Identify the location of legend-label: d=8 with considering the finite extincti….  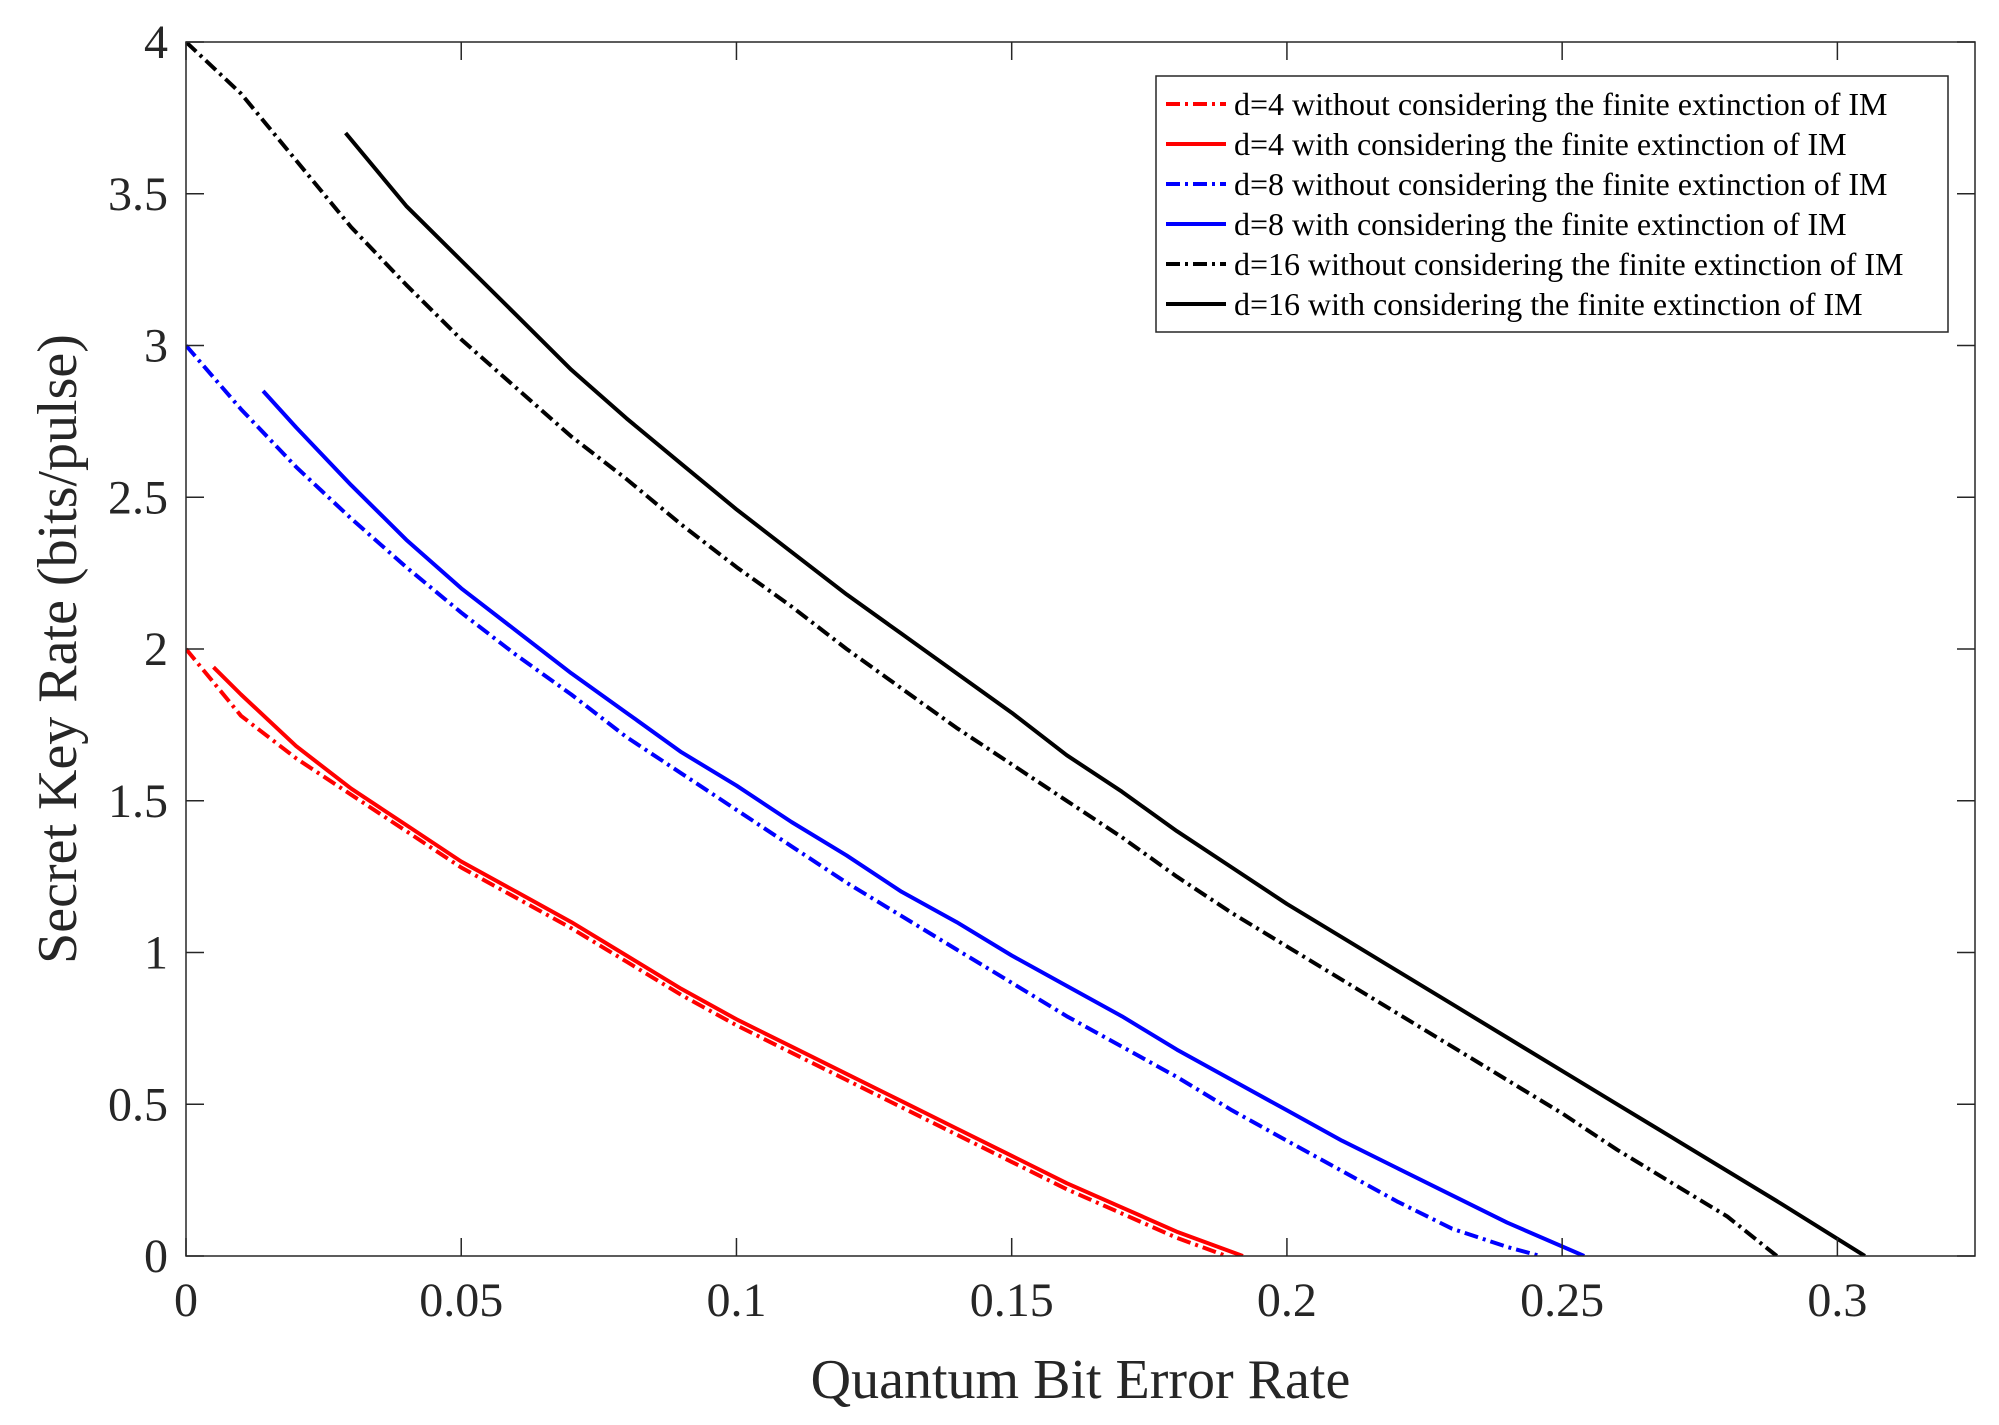
(1540, 224).